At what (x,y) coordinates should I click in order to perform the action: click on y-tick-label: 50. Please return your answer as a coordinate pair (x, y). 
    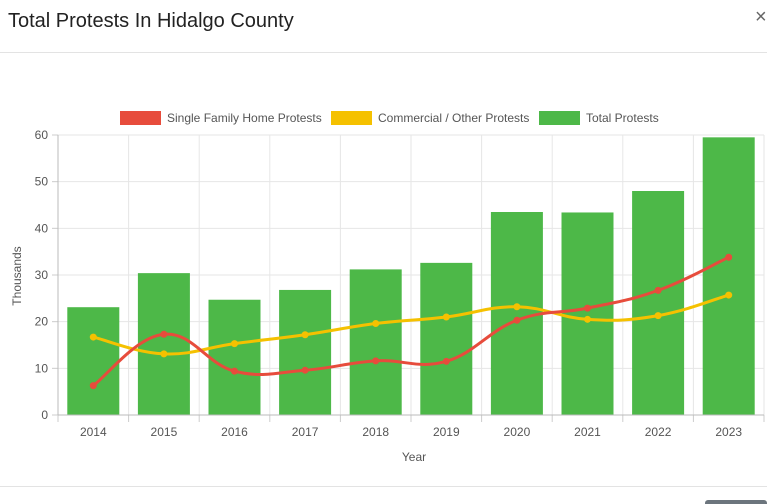
    Looking at the image, I should click on (42, 182).